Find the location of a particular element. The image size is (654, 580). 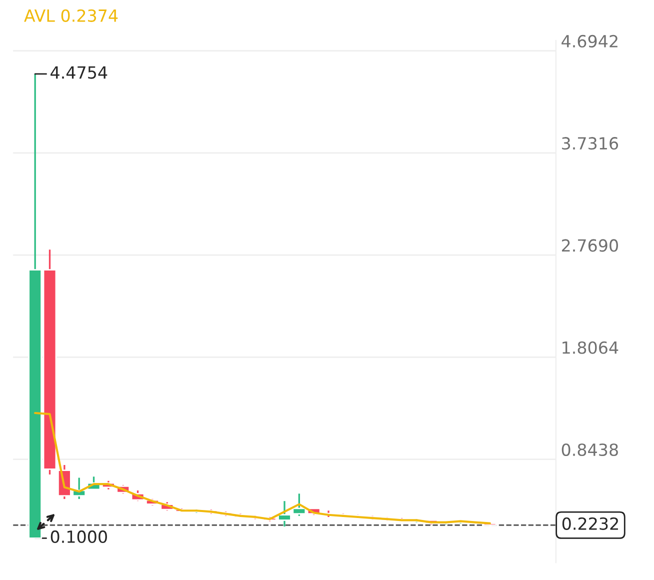

y-tick-label: 1.8064 is located at coordinates (590, 347).